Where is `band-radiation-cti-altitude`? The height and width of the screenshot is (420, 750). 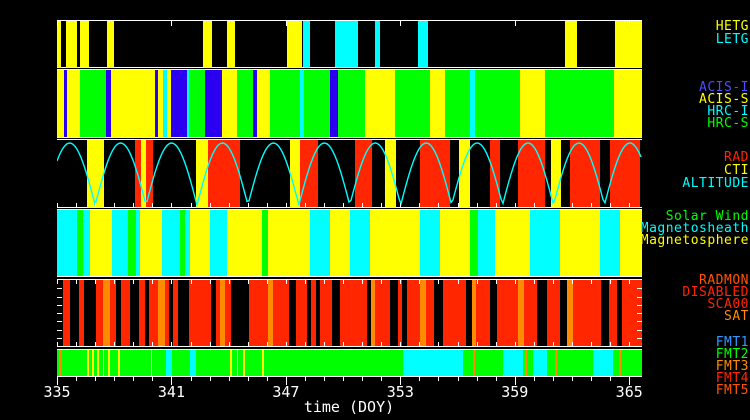 band-radiation-cti-altitude is located at coordinates (349, 173).